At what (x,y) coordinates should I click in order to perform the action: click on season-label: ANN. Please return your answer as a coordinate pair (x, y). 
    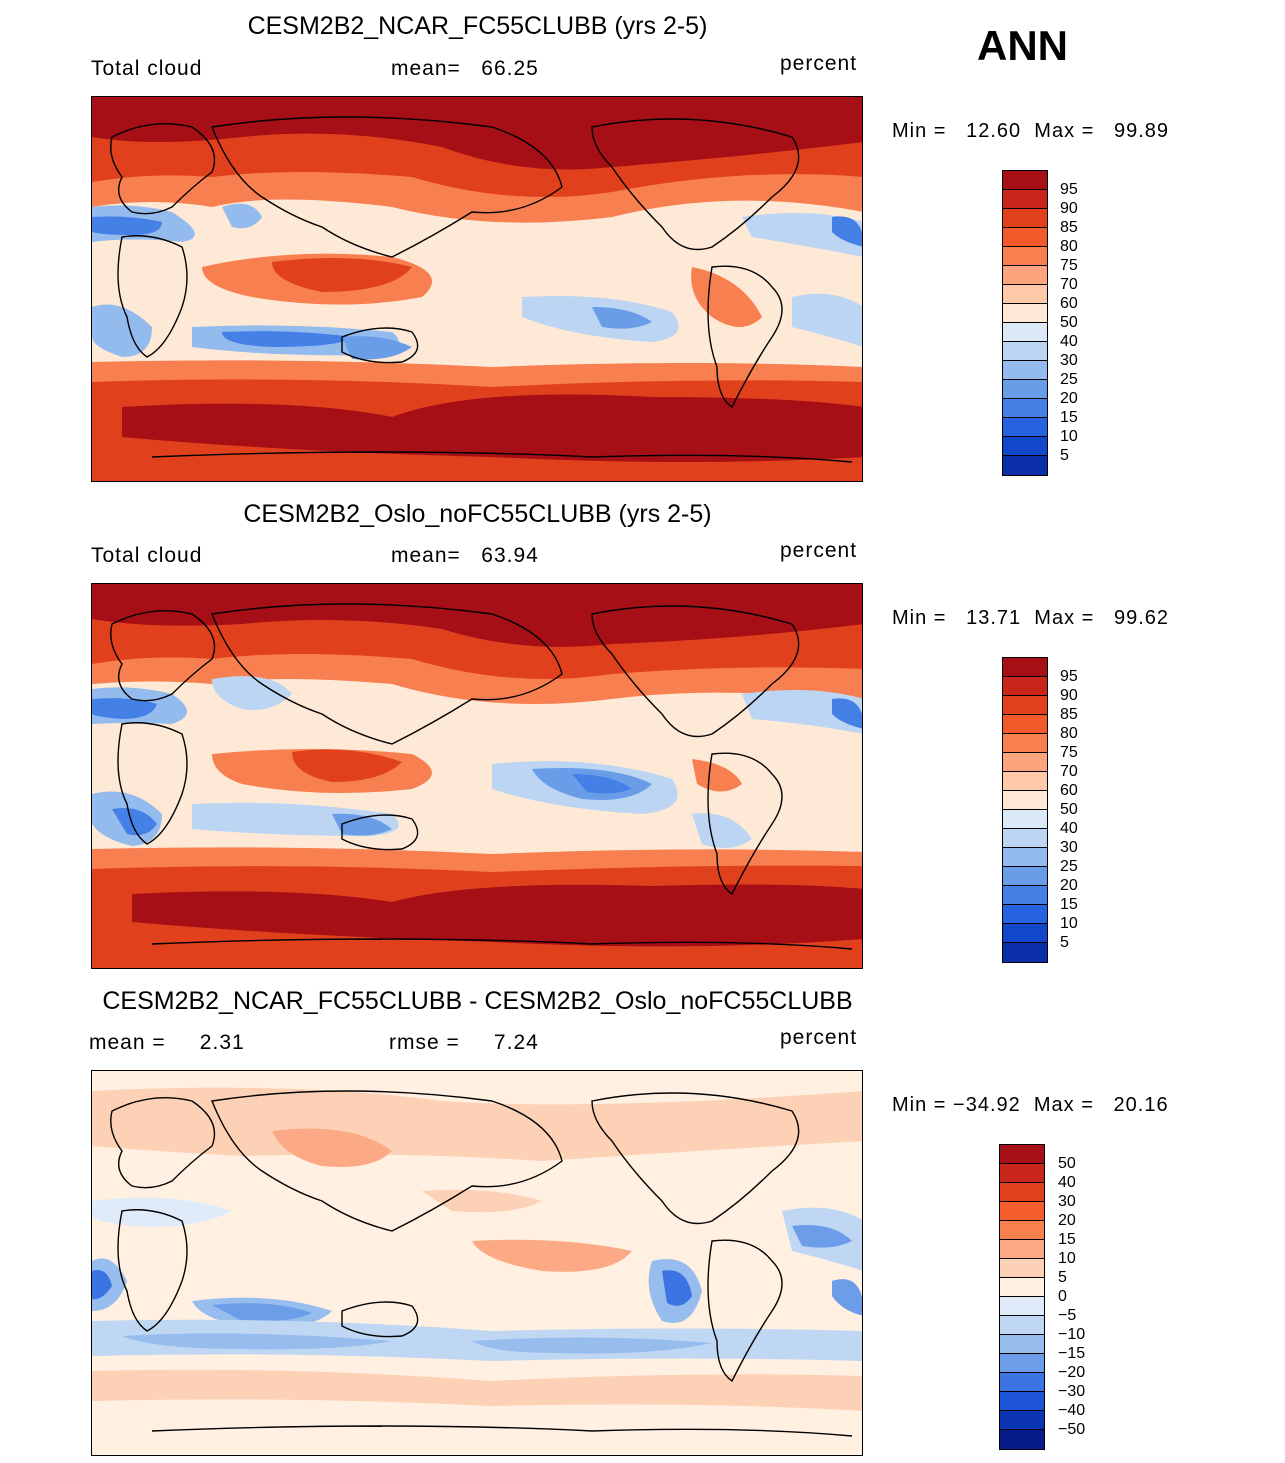
    Looking at the image, I should click on (1022, 45).